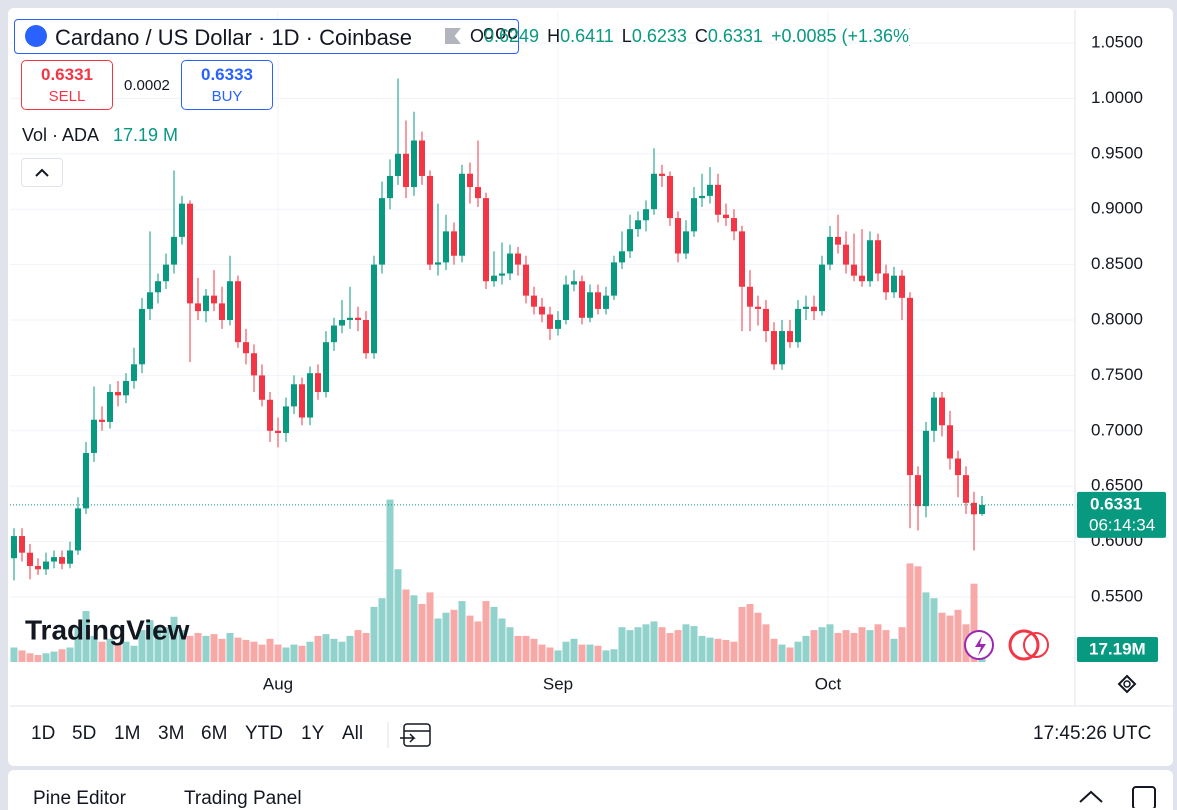 This screenshot has width=1177, height=810. I want to click on range-button: All, so click(353, 733).